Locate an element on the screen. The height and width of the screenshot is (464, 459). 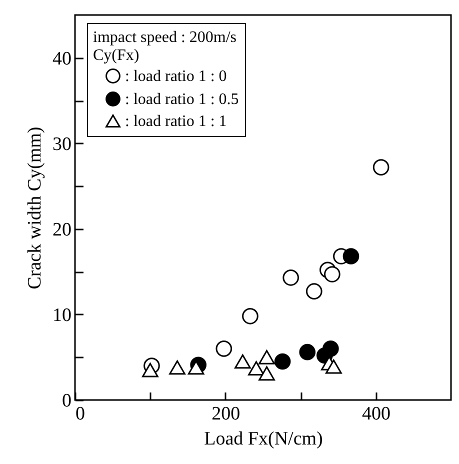
legend-label: : load ratio 1 : 0 is located at coordinates (176, 76).